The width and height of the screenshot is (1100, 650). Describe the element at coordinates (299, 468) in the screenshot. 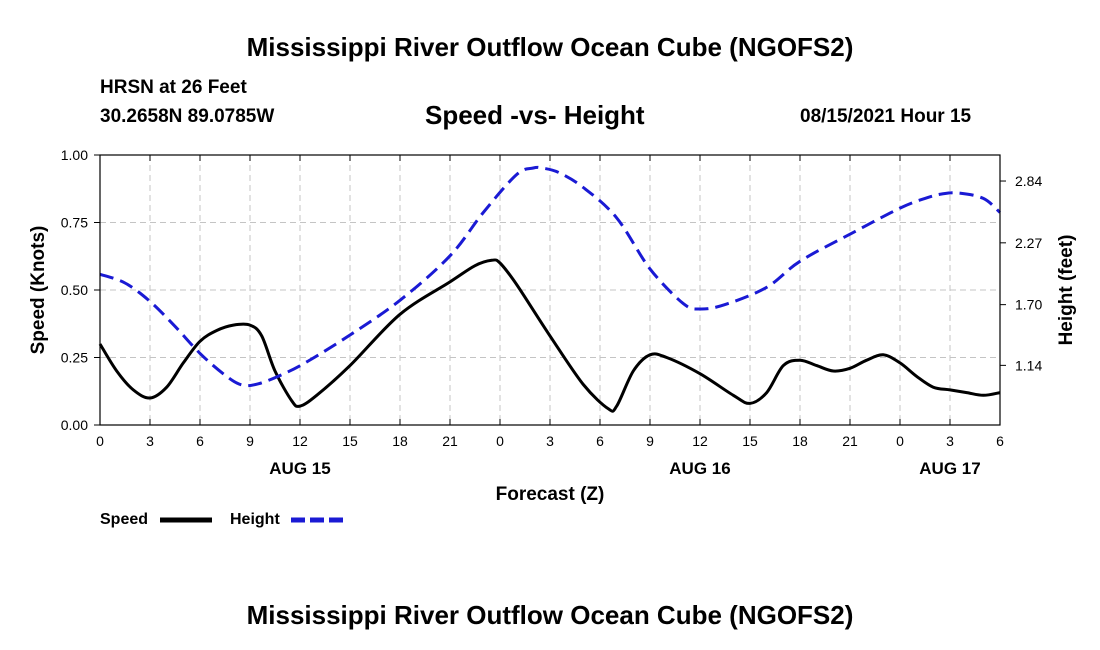

I see `date-label: AUG 15` at that location.